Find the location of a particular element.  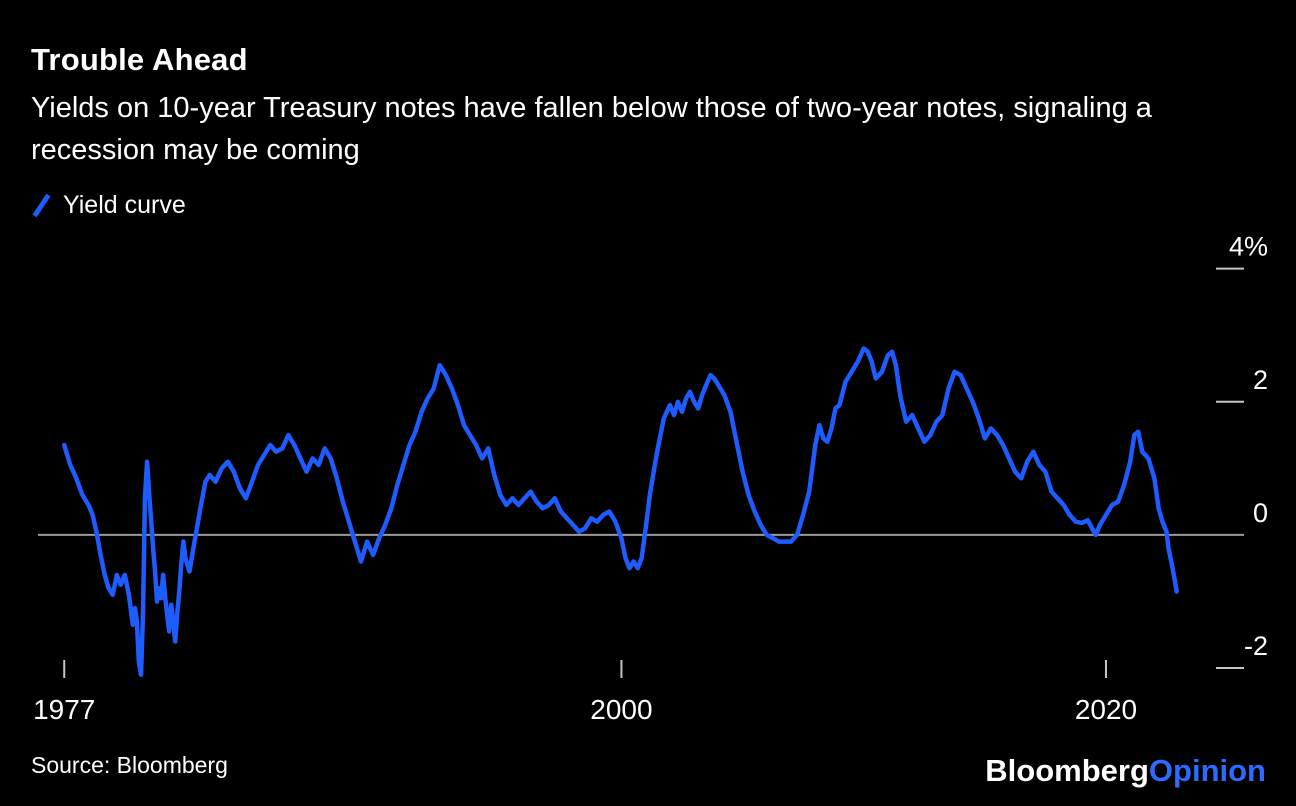

y-axis-label: 2 is located at coordinates (1260, 380).